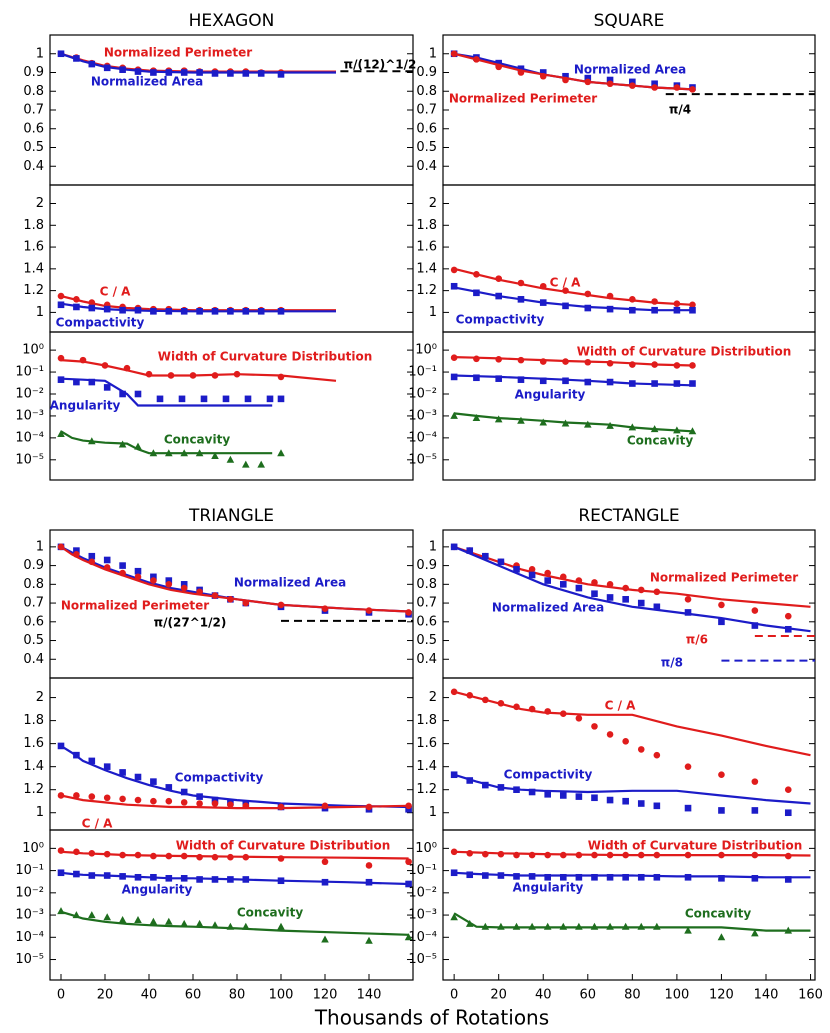 Image resolution: width=830 pixels, height=1033 pixels. Describe the element at coordinates (454, 995) in the screenshot. I see `x-tick-label: 0` at that location.